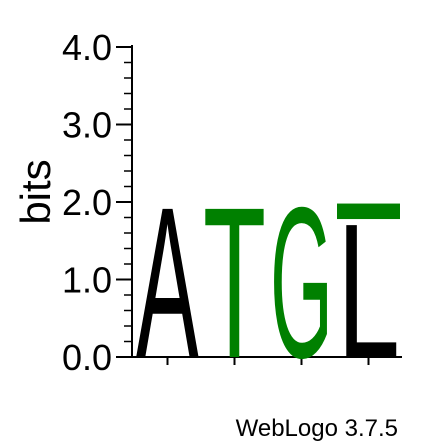 The image size is (424, 444). Describe the element at coordinates (368, 211) in the screenshot. I see `logo-sliver` at that location.